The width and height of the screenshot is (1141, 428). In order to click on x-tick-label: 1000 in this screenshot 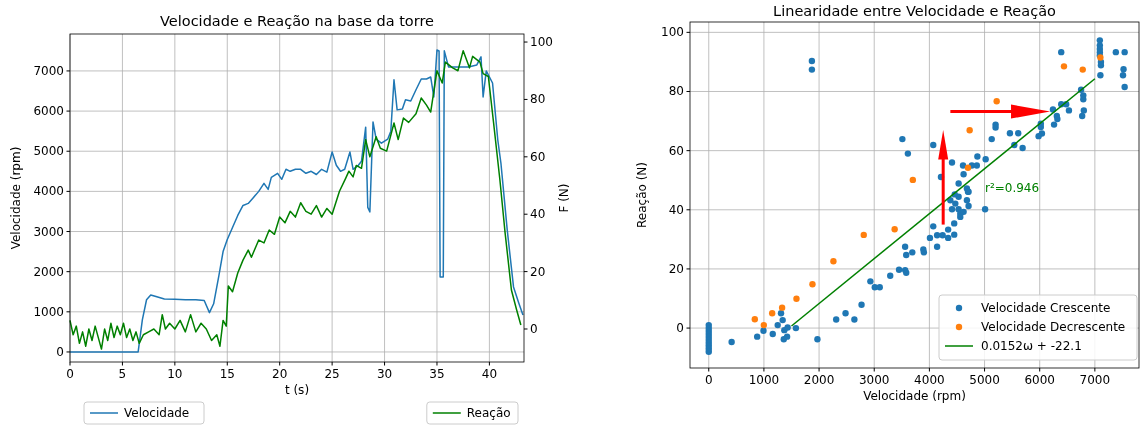, I will do `click(764, 380)`.